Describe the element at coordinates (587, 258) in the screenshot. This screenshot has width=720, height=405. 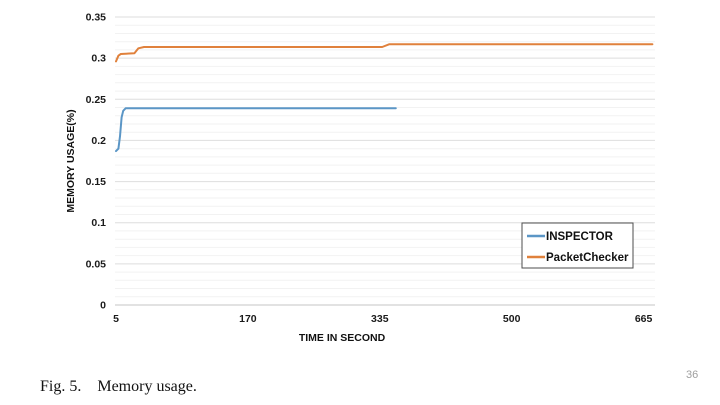
I see `legend-label-packetchecker: PacketChecker` at that location.